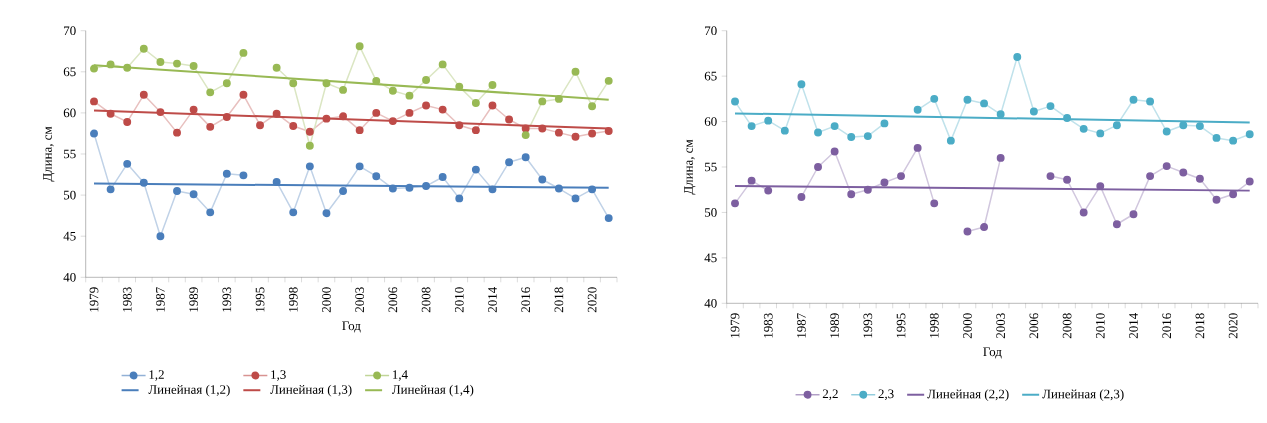 Image resolution: width=1267 pixels, height=423 pixels. Describe the element at coordinates (886, 395) in the screenshot. I see `legend-label: 2,3` at that location.